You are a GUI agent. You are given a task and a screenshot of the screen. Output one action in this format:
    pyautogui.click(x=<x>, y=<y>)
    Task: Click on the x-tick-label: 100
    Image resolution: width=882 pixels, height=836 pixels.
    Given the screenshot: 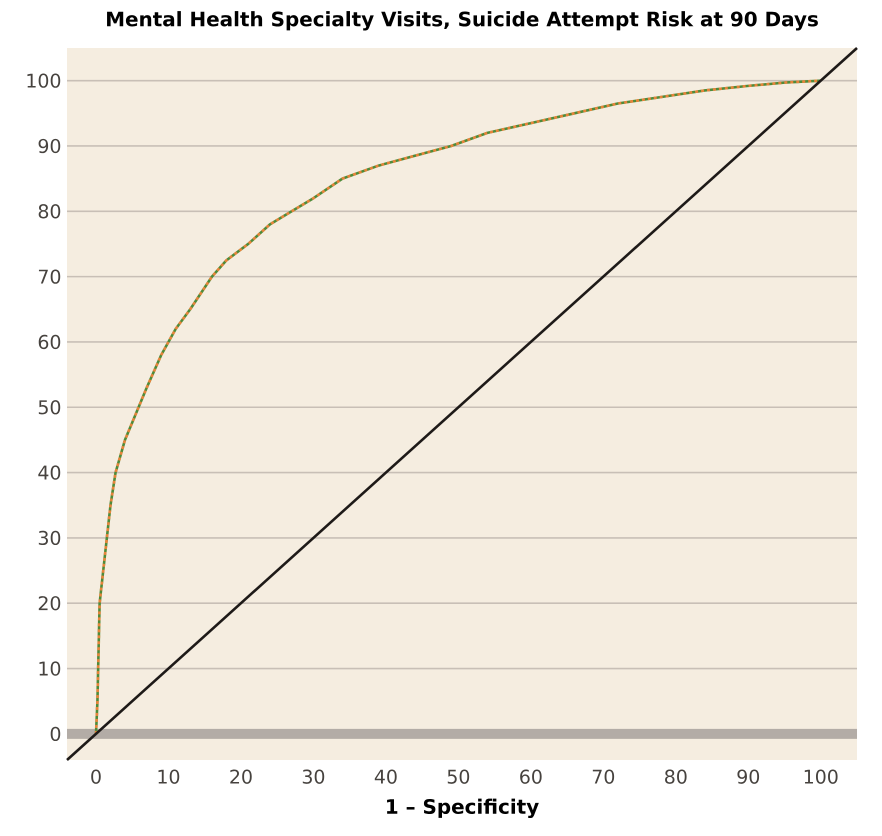 What is the action you would take?
    pyautogui.click(x=821, y=777)
    